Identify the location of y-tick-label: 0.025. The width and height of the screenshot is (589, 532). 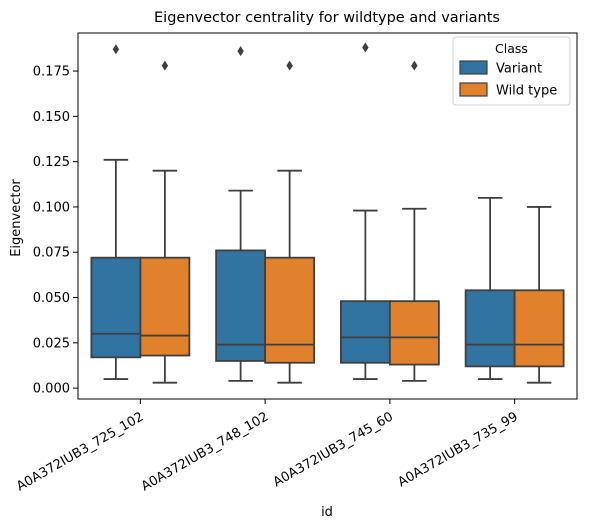
(51, 343).